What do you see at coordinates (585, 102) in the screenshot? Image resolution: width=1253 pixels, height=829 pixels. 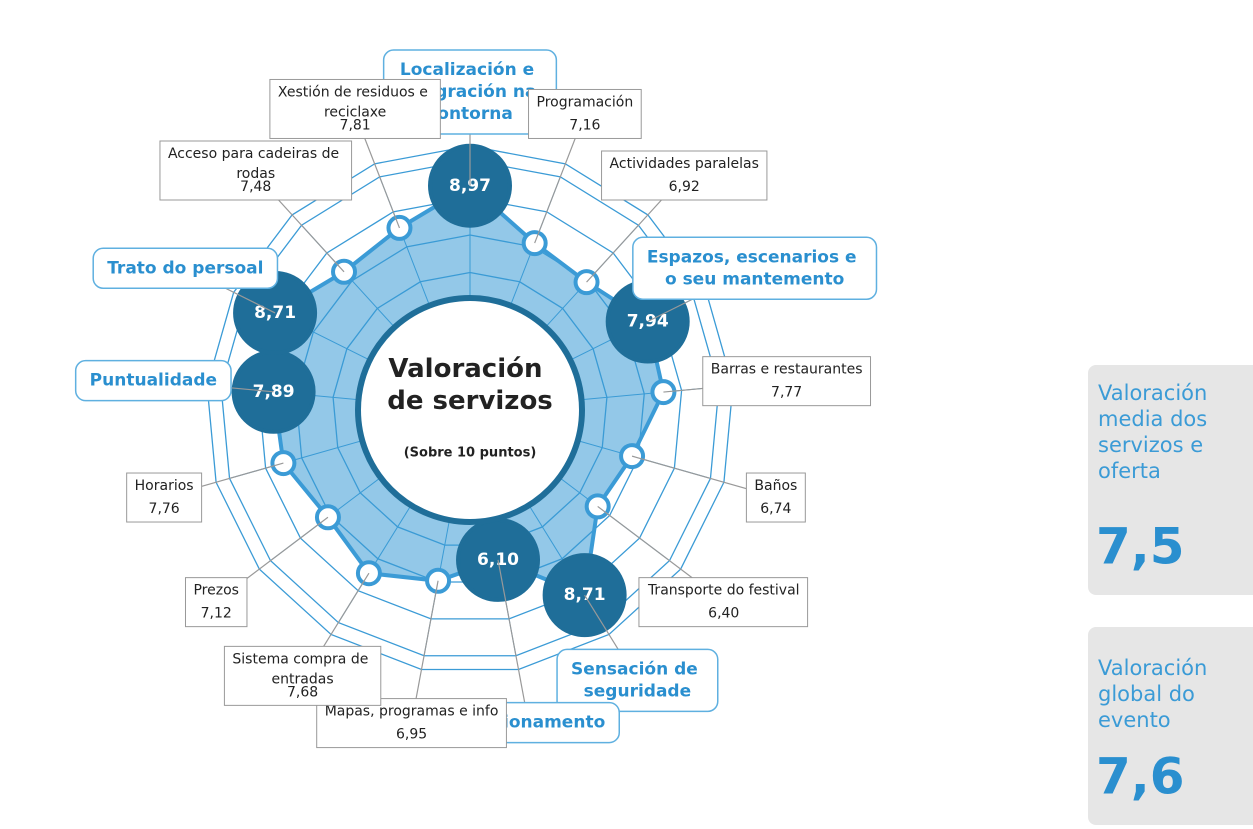 I see `category-label: Programación` at bounding box center [585, 102].